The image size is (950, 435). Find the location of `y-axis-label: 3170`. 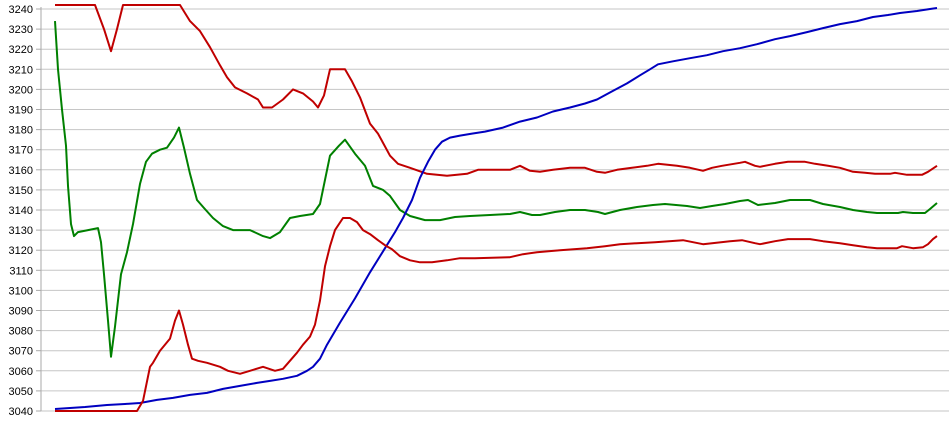

y-axis-label: 3170 is located at coordinates (21, 151).